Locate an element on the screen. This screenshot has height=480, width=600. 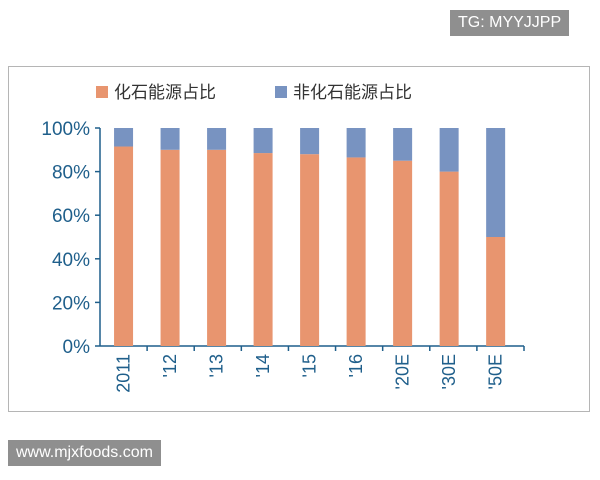
y-tick-label: 100% is located at coordinates (65, 129).